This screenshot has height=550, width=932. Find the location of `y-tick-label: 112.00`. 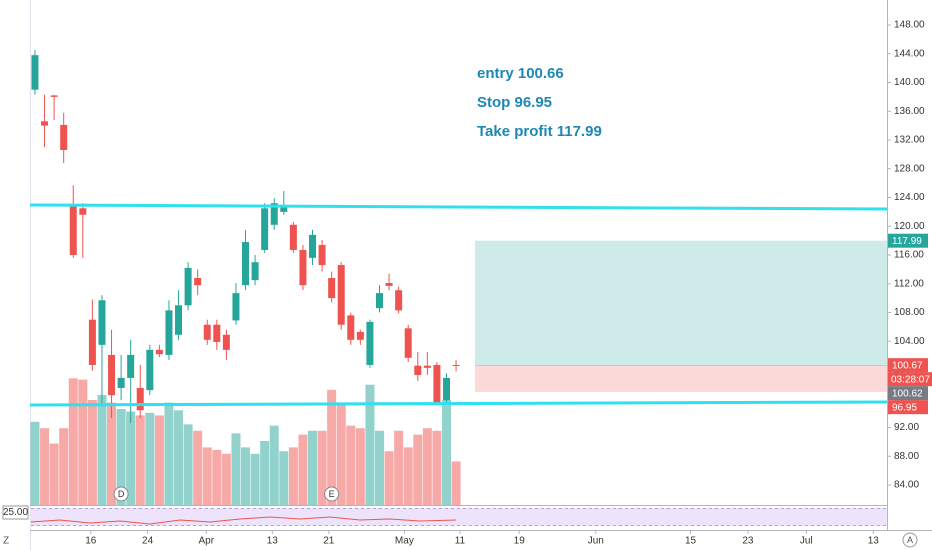

y-tick-label: 112.00 is located at coordinates (909, 283).